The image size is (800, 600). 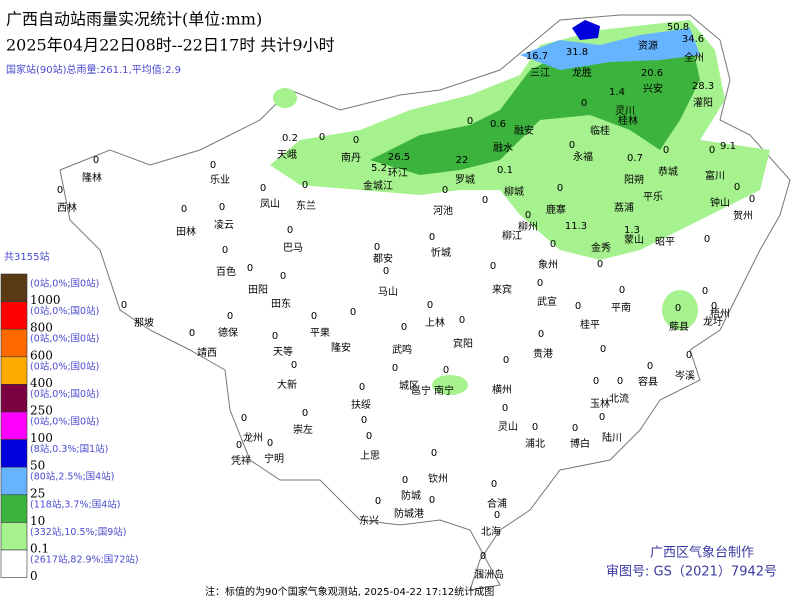 I want to click on station-name: 来宾, so click(x=502, y=289).